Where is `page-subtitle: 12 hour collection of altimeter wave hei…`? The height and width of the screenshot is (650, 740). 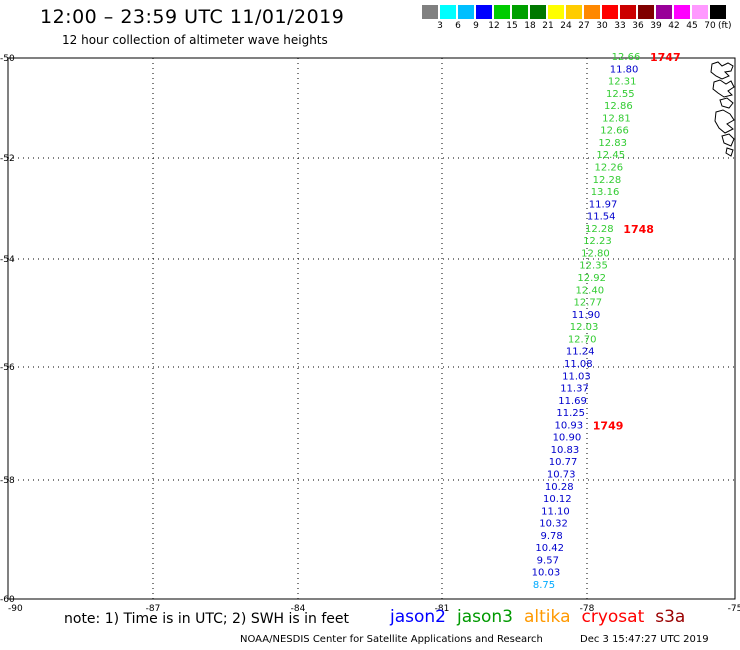
page-subtitle: 12 hour collection of altimeter wave hei… is located at coordinates (195, 40).